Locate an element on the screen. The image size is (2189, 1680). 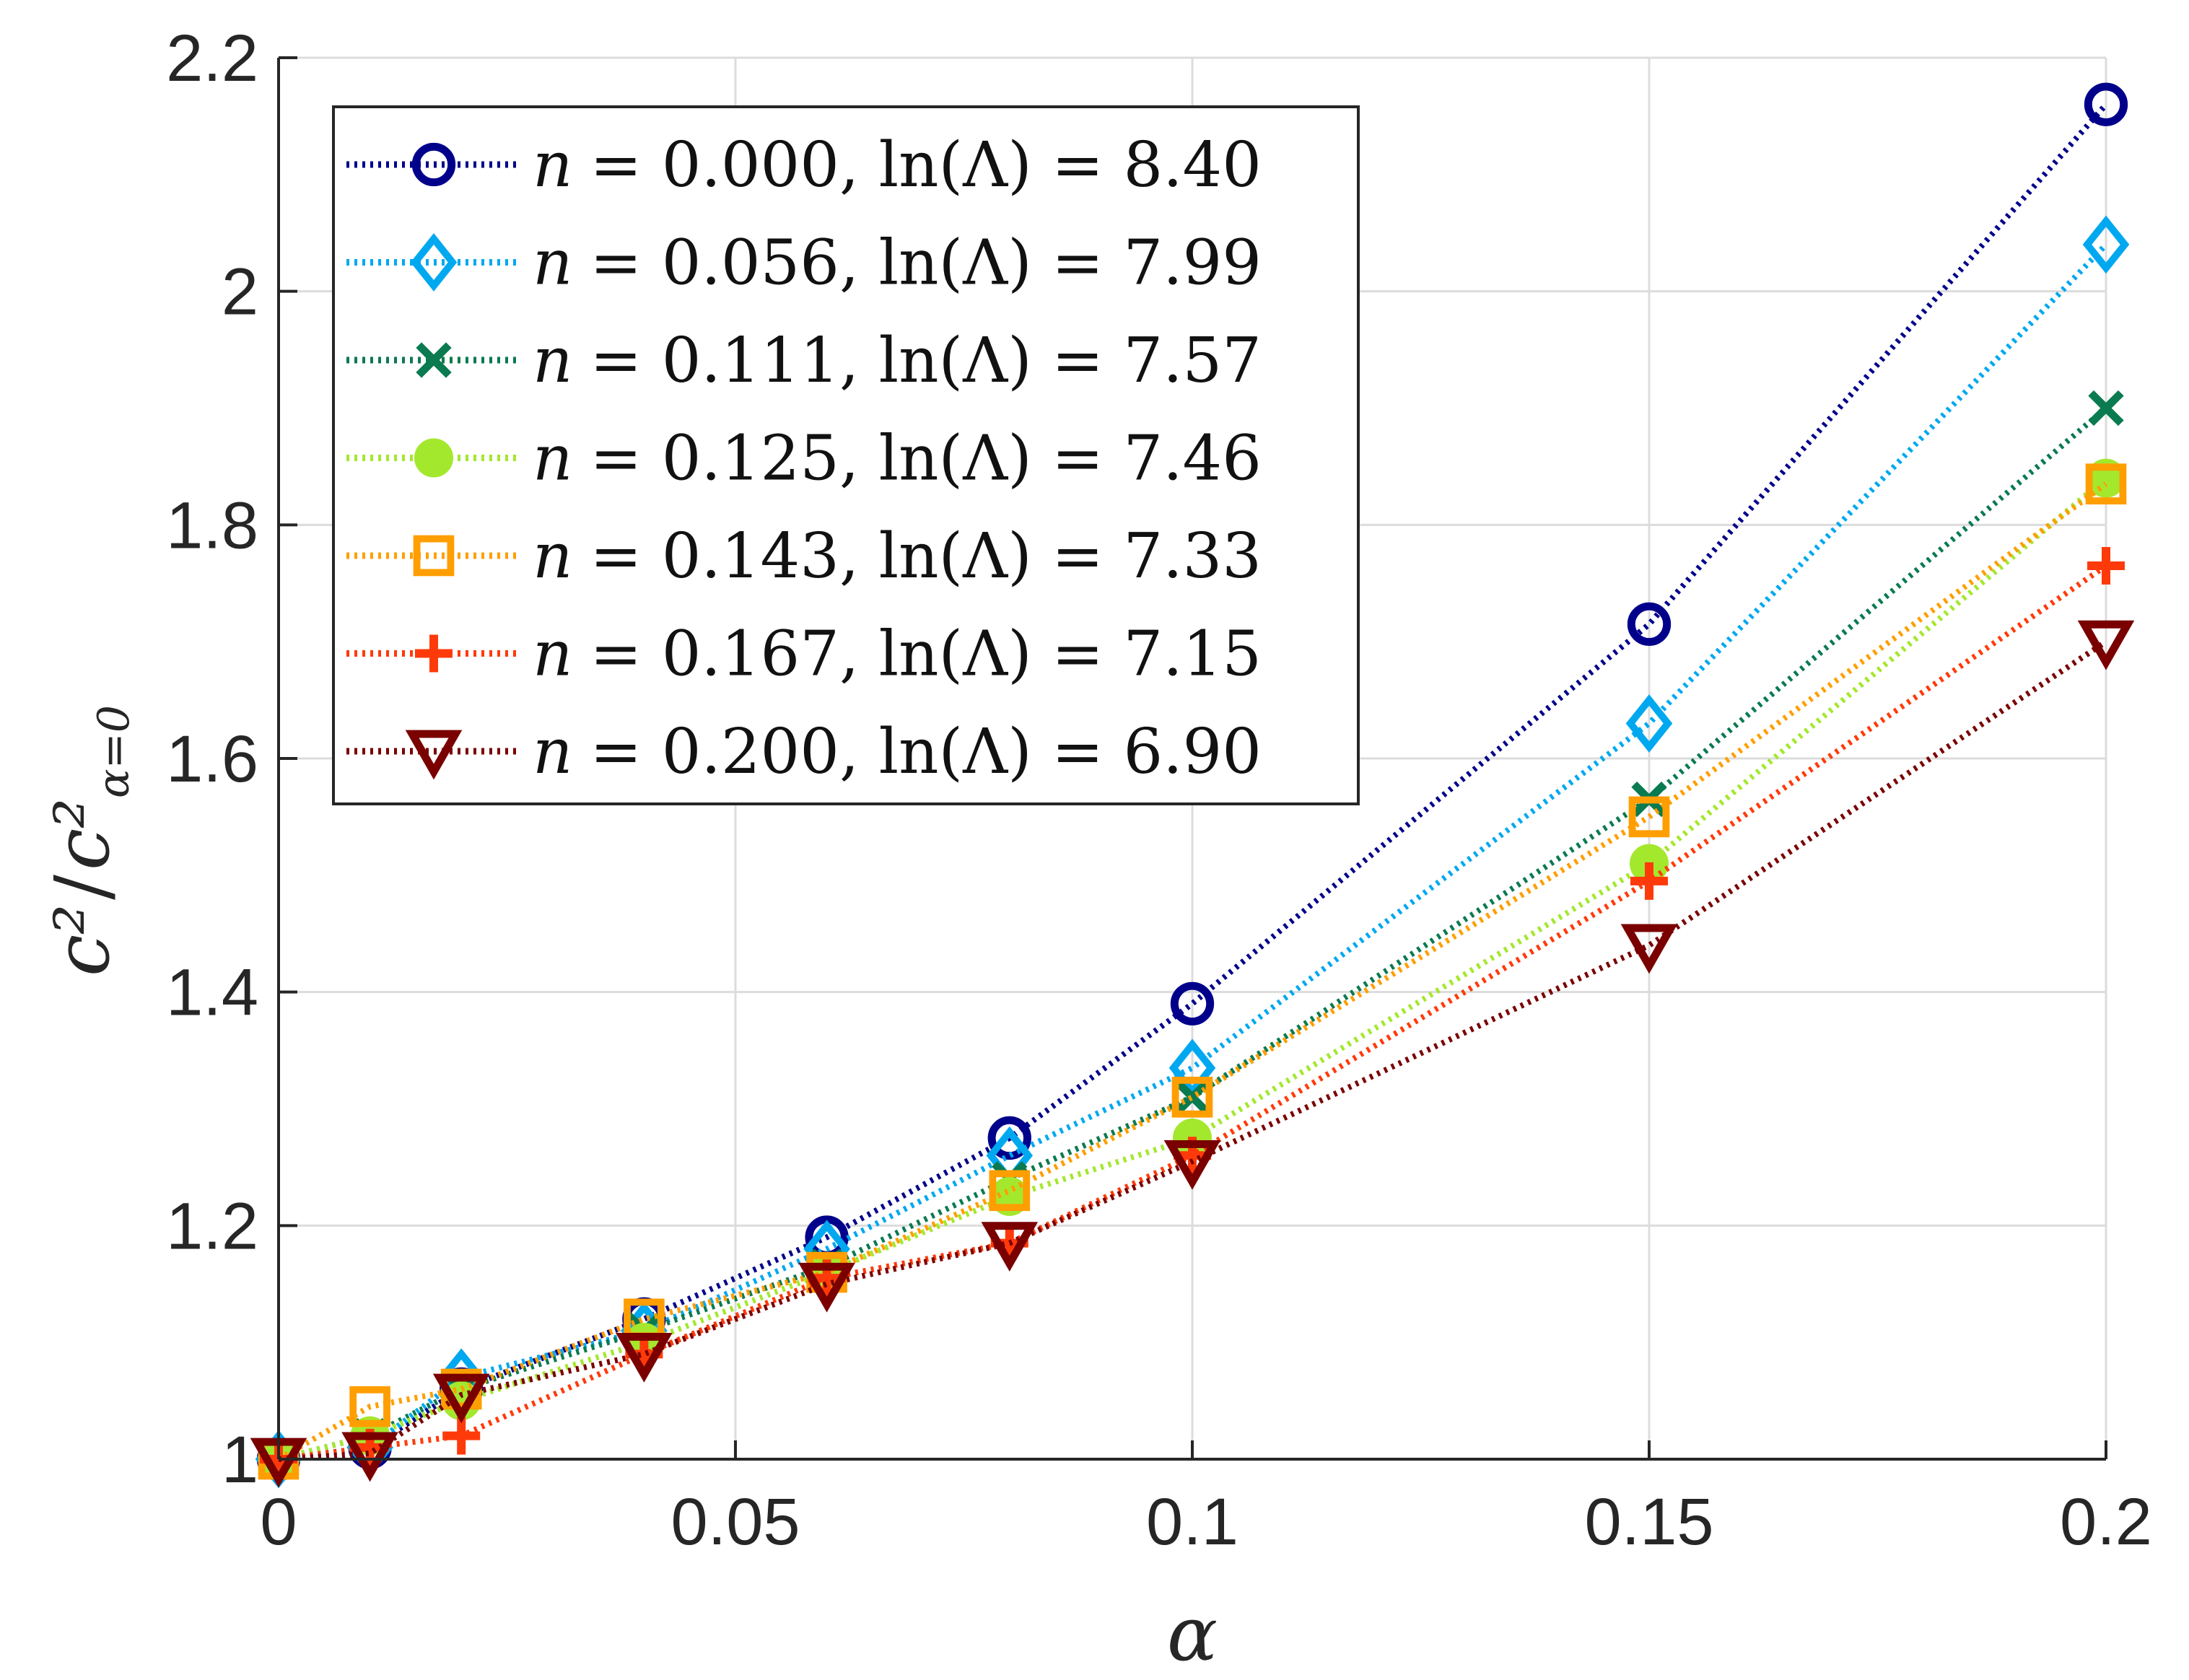
y-axis-label: c²/c²α=0 is located at coordinates (89, 840).